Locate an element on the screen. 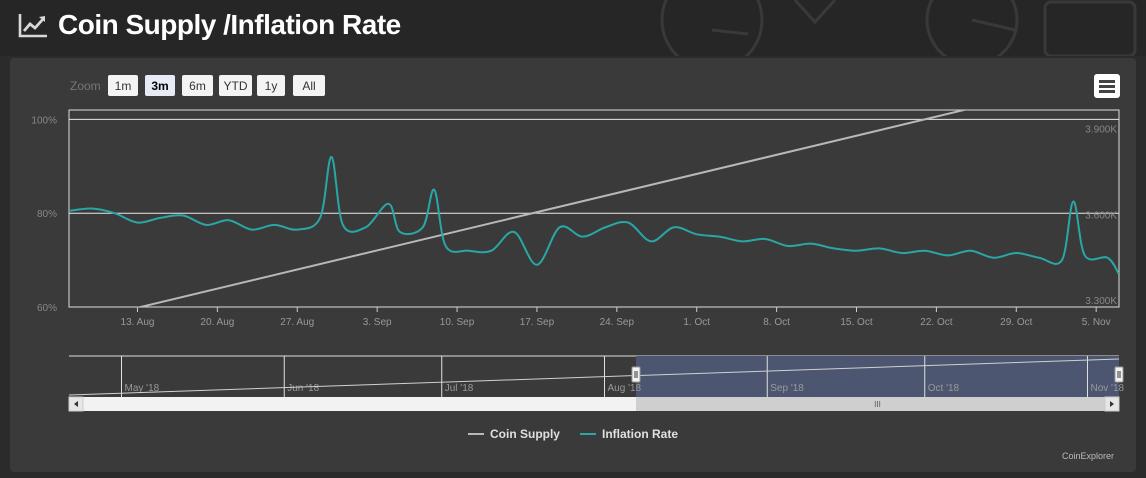 Image resolution: width=1146 pixels, height=478 pixels. zoom-ytd-button: YTD is located at coordinates (235, 85).